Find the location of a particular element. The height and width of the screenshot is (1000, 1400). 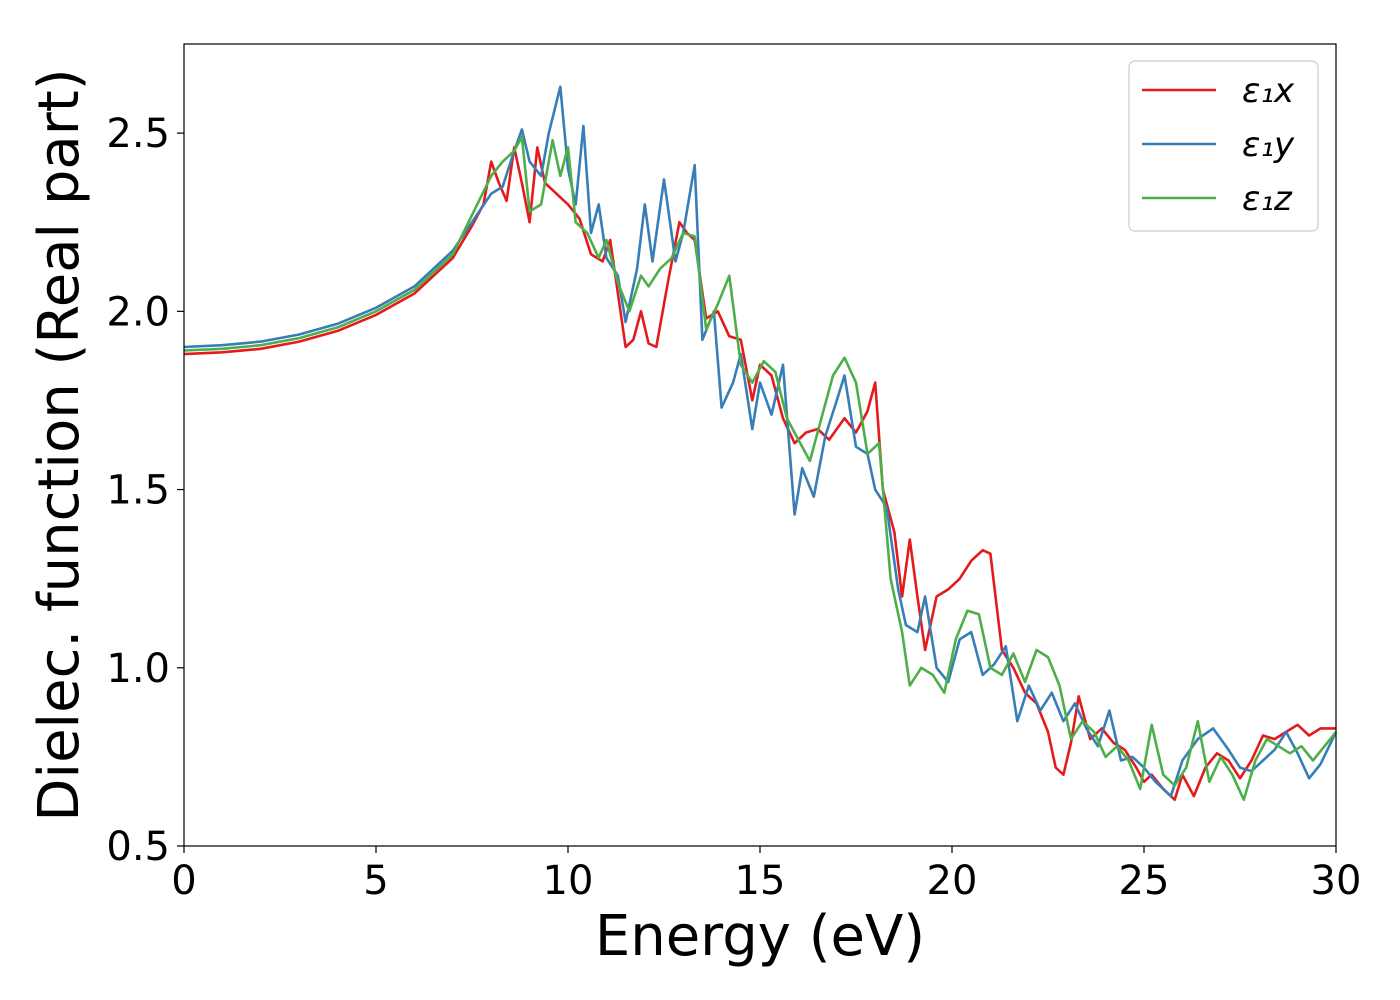

y-axis-ticks: 0.5 1.0 1.5 2.0 2.5 is located at coordinates (145, 490).